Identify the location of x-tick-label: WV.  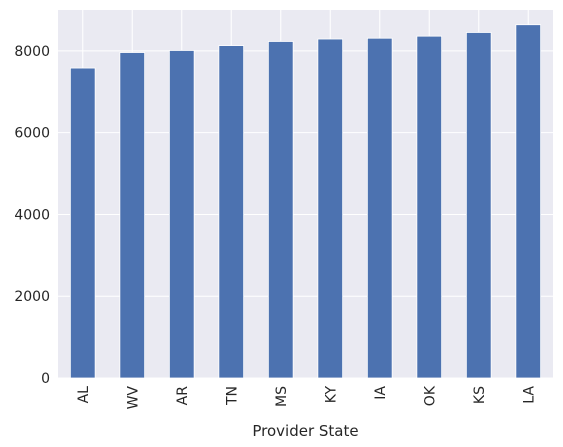
(133, 398).